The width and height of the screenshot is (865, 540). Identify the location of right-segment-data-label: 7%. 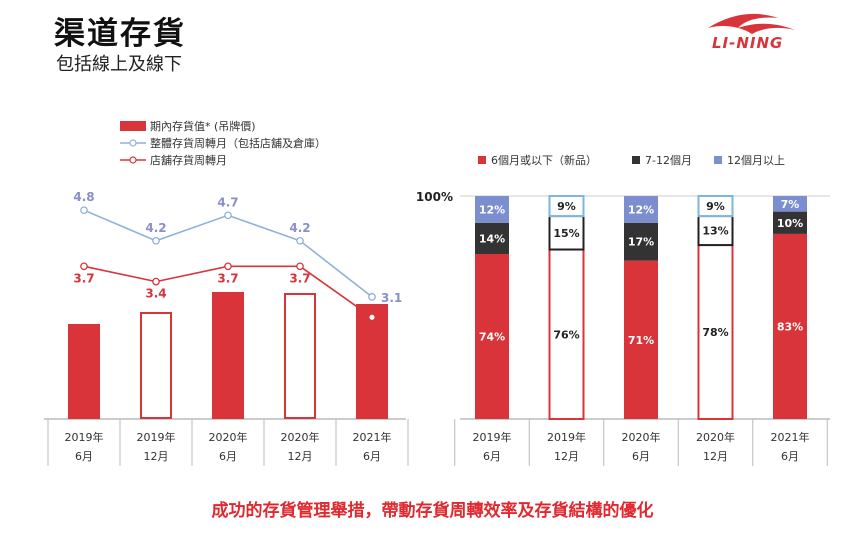
(790, 204).